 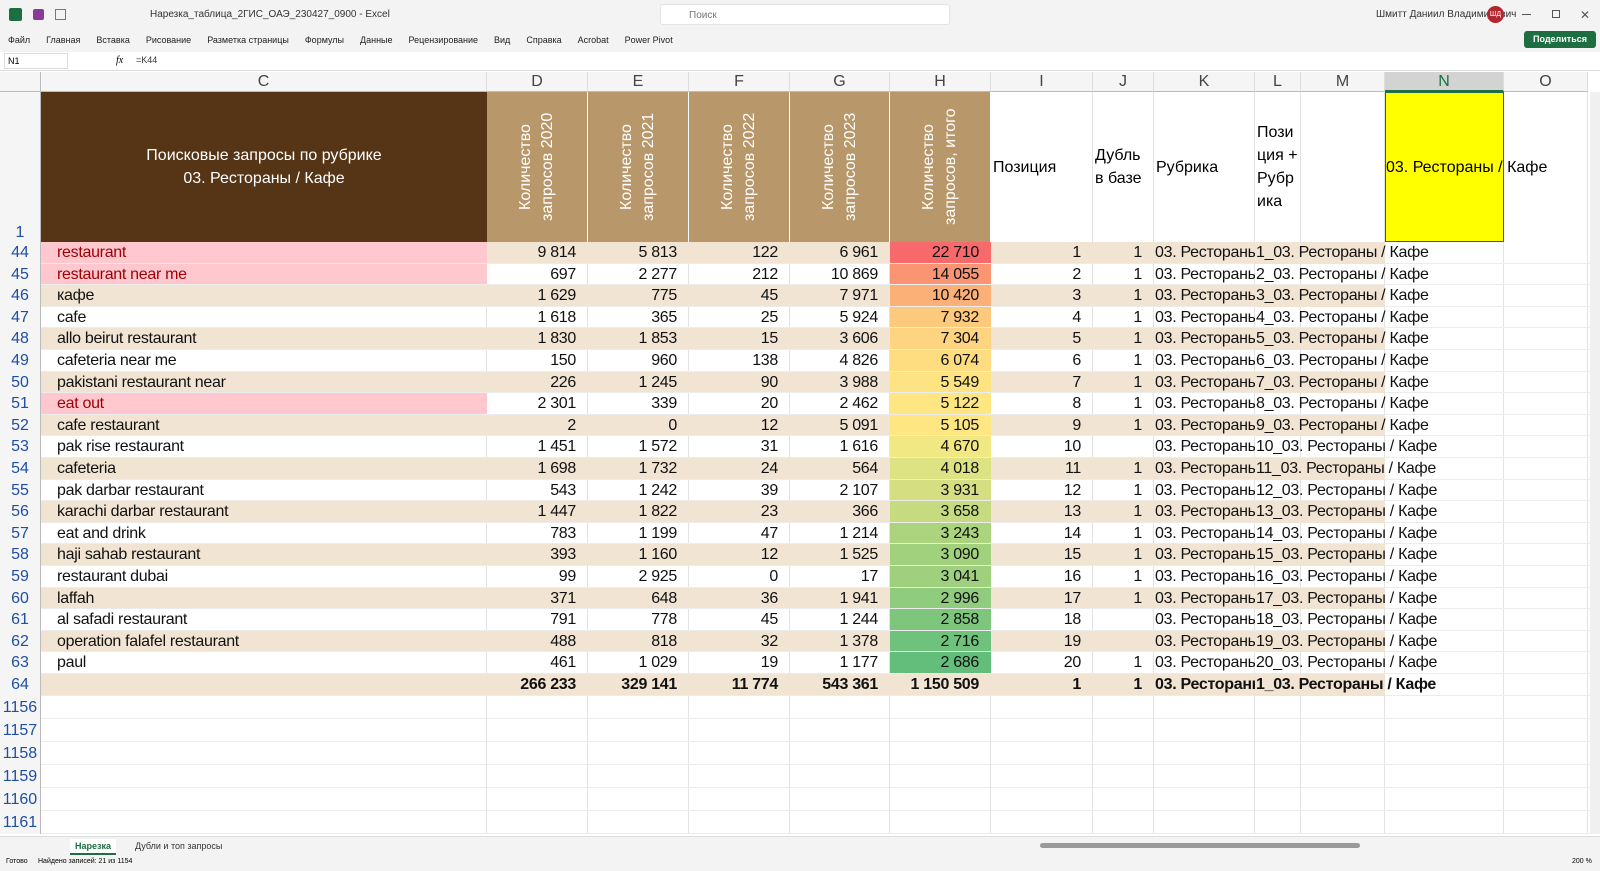 I want to click on toolbar-button, so click(x=60, y=14).